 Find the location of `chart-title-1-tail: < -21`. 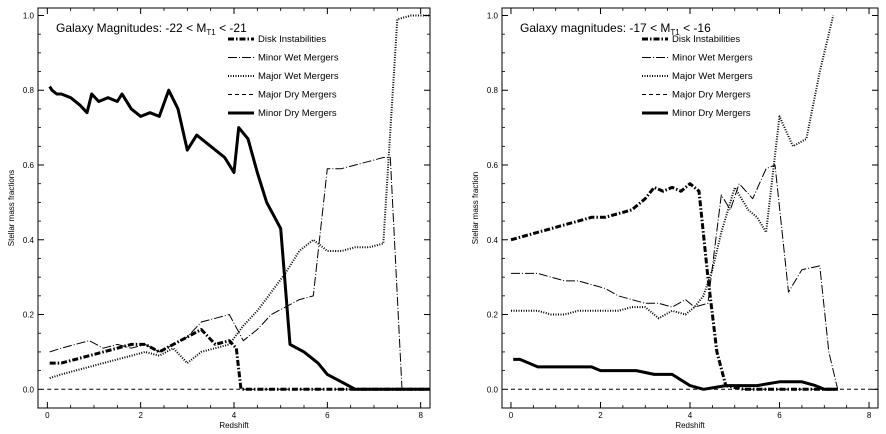

chart-title-1-tail: < -21 is located at coordinates (231, 28).